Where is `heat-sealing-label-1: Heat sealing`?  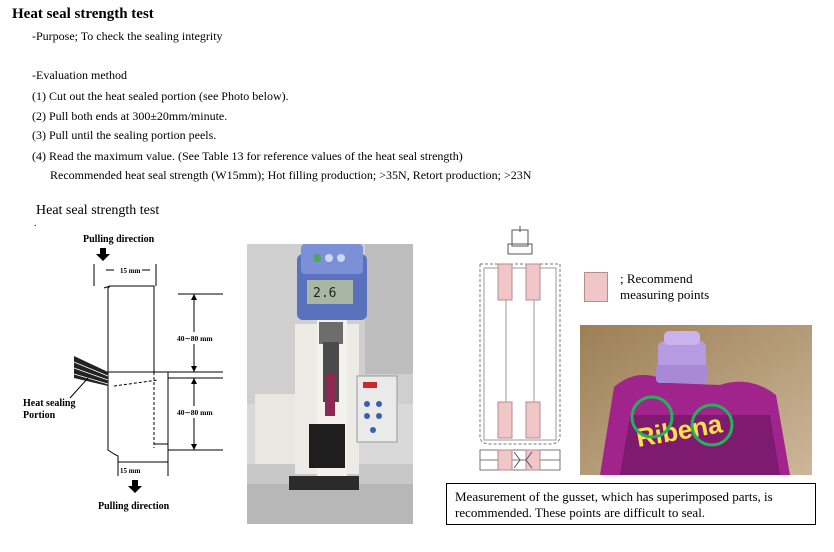 heat-sealing-label-1: Heat sealing is located at coordinates (49, 403).